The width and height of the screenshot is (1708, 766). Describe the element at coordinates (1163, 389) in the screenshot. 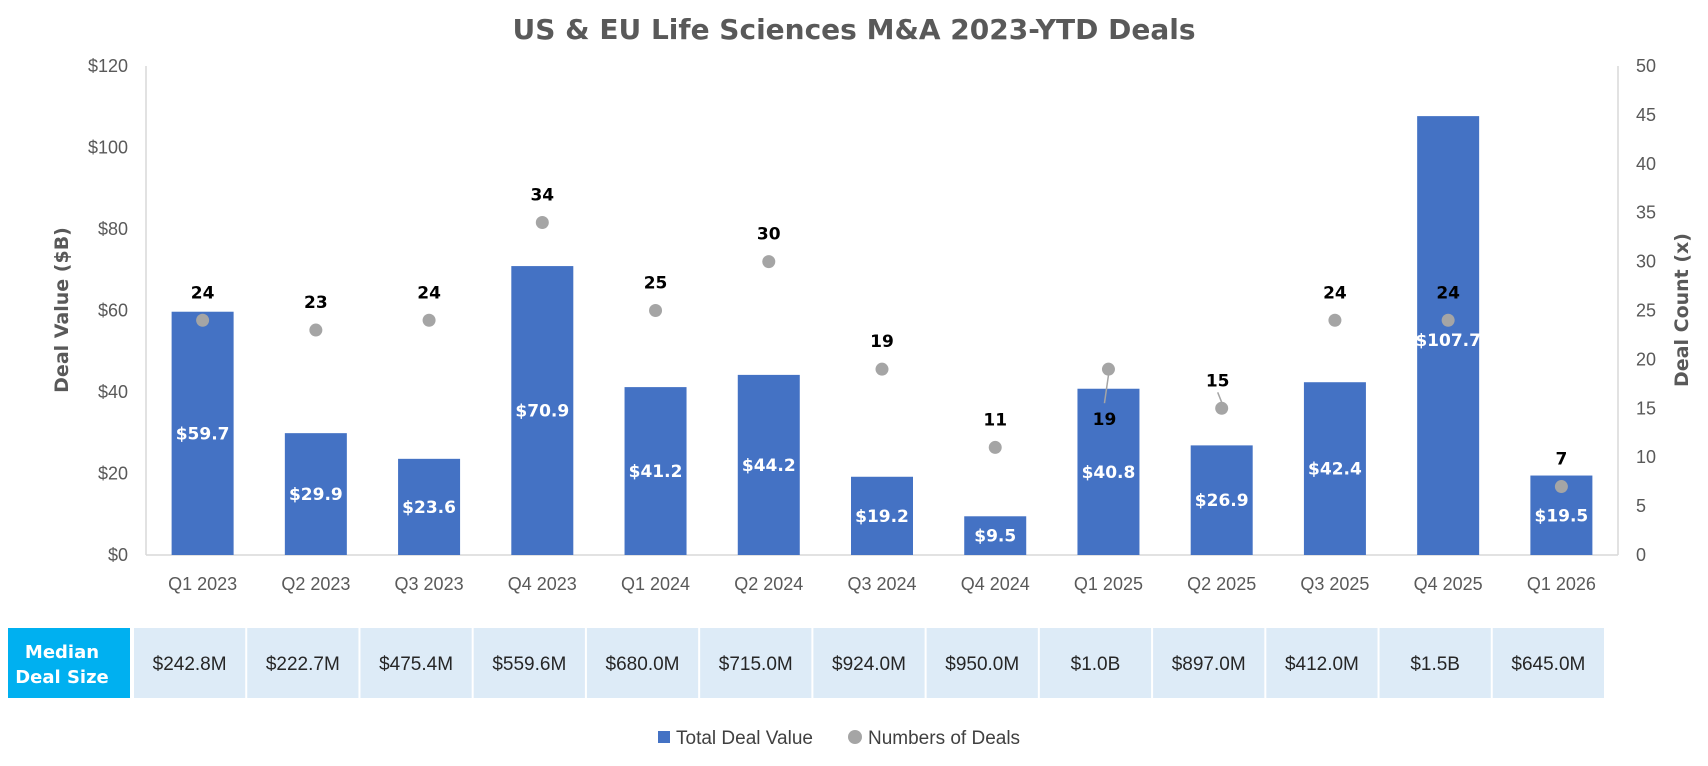

I see `leader-lines` at that location.